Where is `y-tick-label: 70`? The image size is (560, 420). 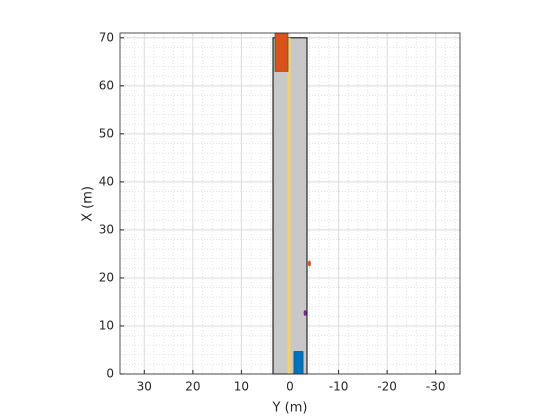
y-tick-label: 70 is located at coordinates (106, 37).